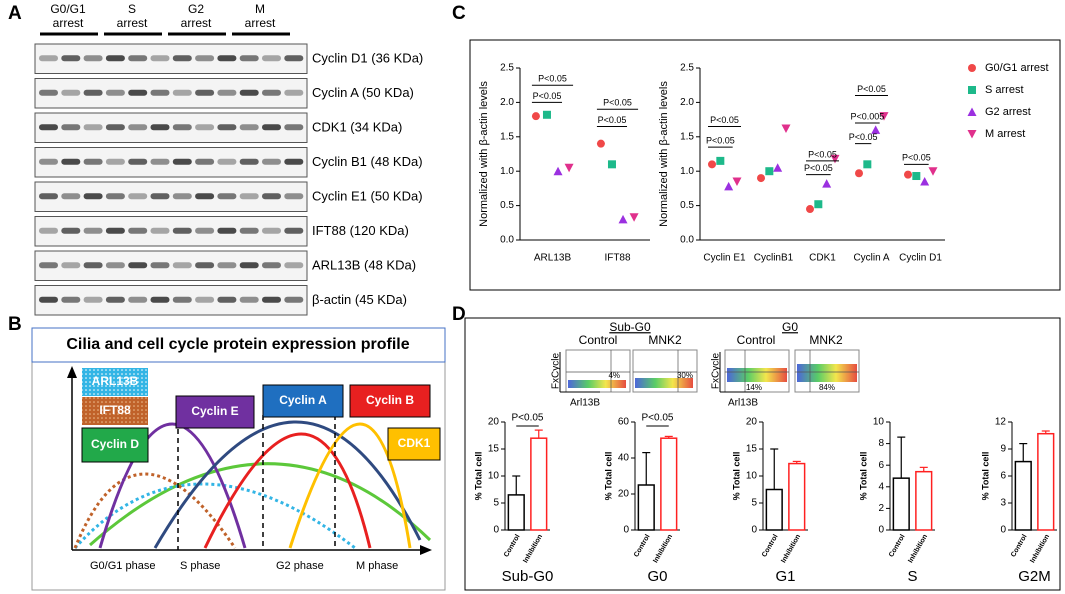 The height and width of the screenshot is (594, 1065). I want to click on chart-title: S, so click(912, 576).